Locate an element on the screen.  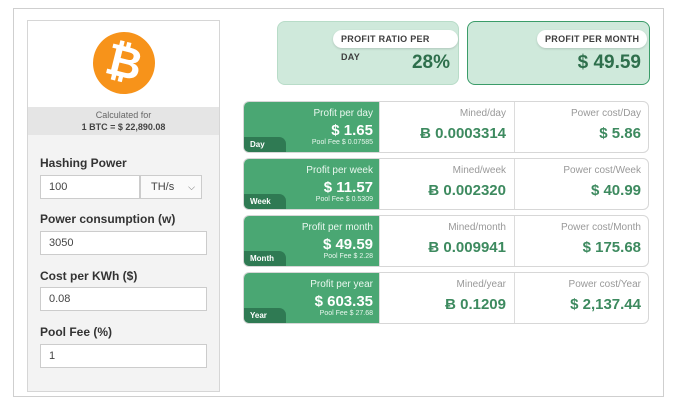
power-cost-value: $ 2,137.44 is located at coordinates (605, 304).